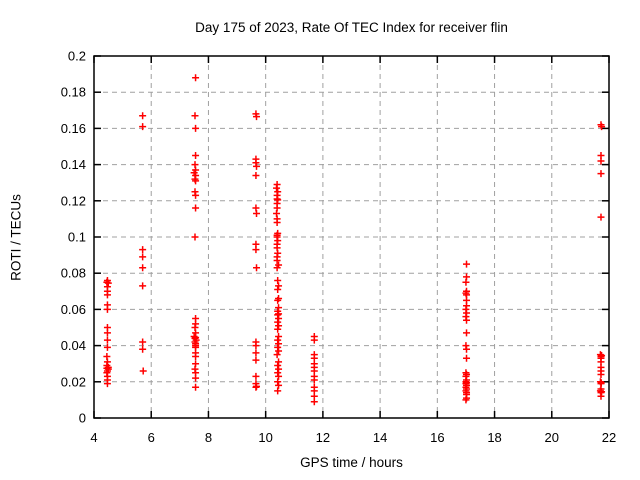  I want to click on y-tick-label: 0, so click(82, 418).